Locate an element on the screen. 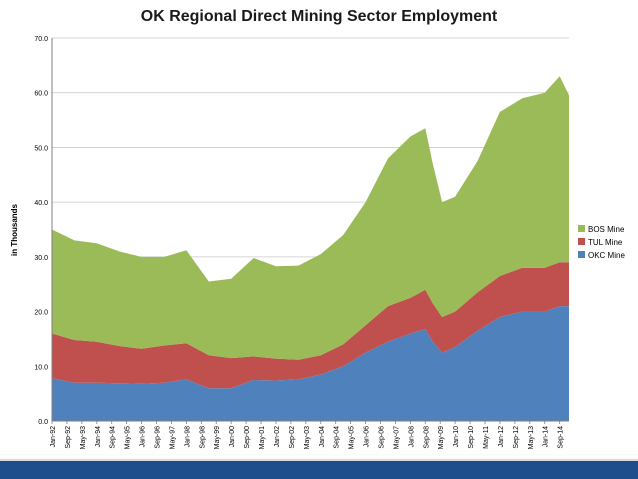 This screenshot has height=479, width=638. x-tick-label: May-09 is located at coordinates (441, 437).